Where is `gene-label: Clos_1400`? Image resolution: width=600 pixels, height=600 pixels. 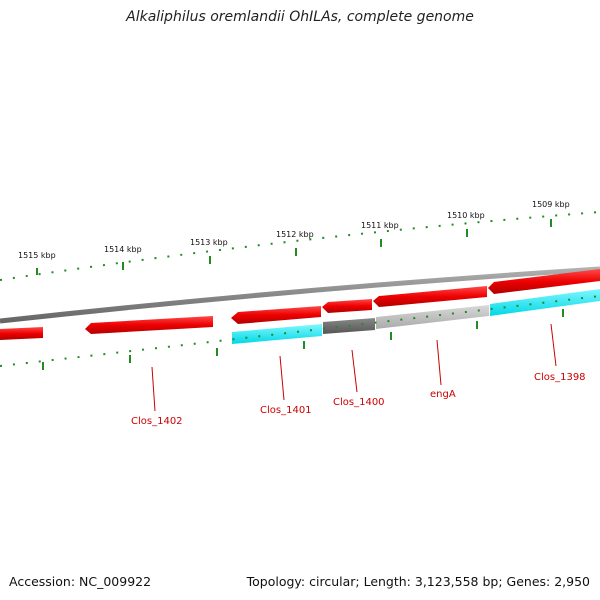
gene-label: Clos_1400 is located at coordinates (359, 402).